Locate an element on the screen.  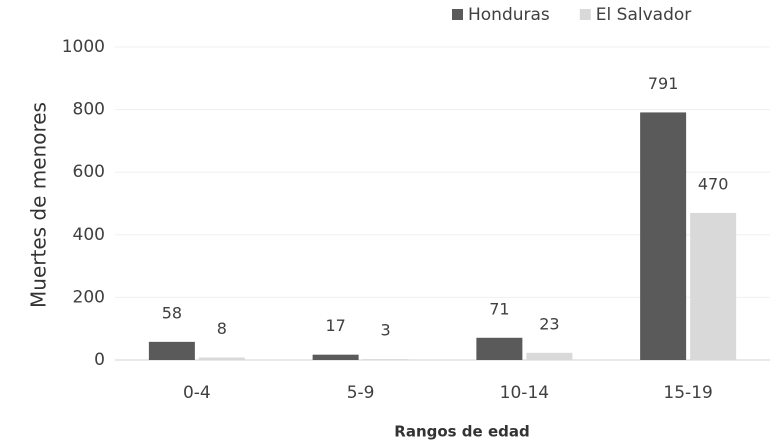
legend-label: Honduras is located at coordinates (509, 15).